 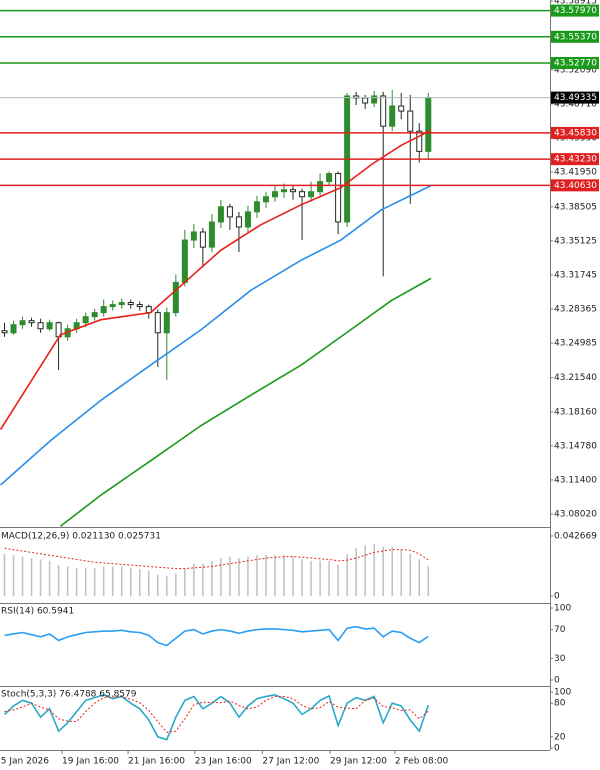 I want to click on y-tick-label: 43.28365, so click(x=575, y=309).